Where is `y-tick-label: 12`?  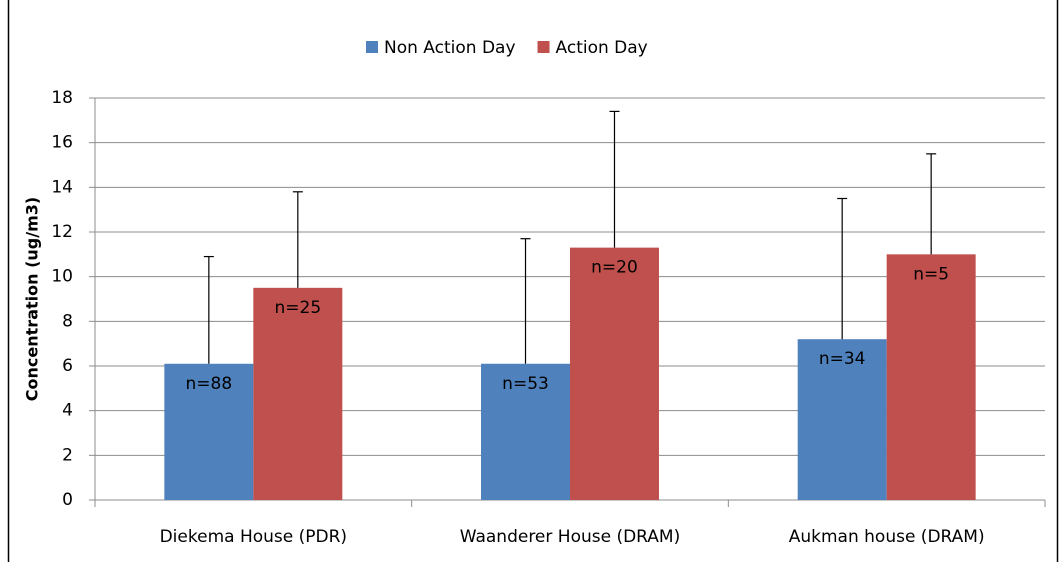 y-tick-label: 12 is located at coordinates (62, 232).